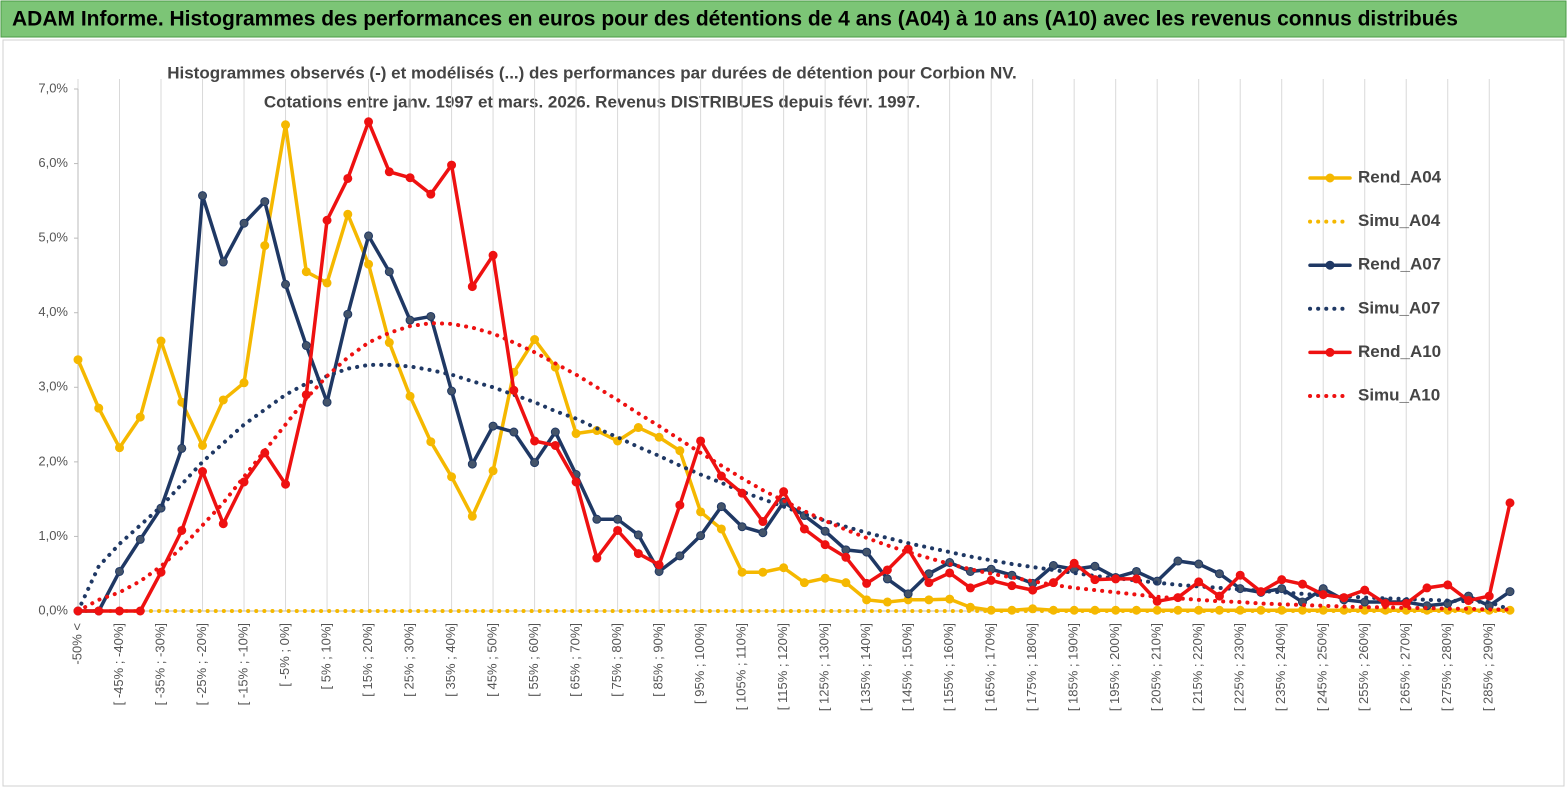 The height and width of the screenshot is (789, 1567). What do you see at coordinates (53, 535) in the screenshot?
I see `y-tick-label: 1,0%` at bounding box center [53, 535].